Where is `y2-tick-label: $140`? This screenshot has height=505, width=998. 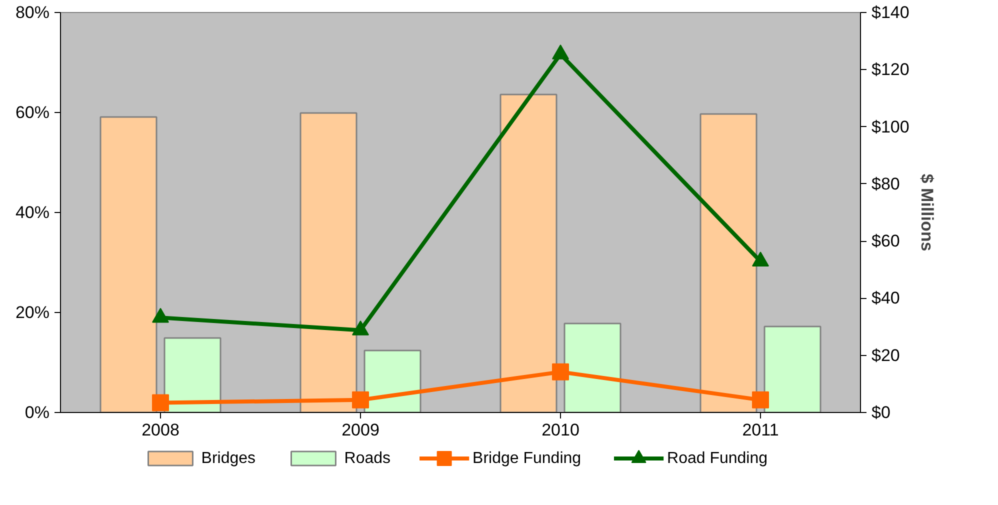 y2-tick-label: $140 is located at coordinates (891, 12).